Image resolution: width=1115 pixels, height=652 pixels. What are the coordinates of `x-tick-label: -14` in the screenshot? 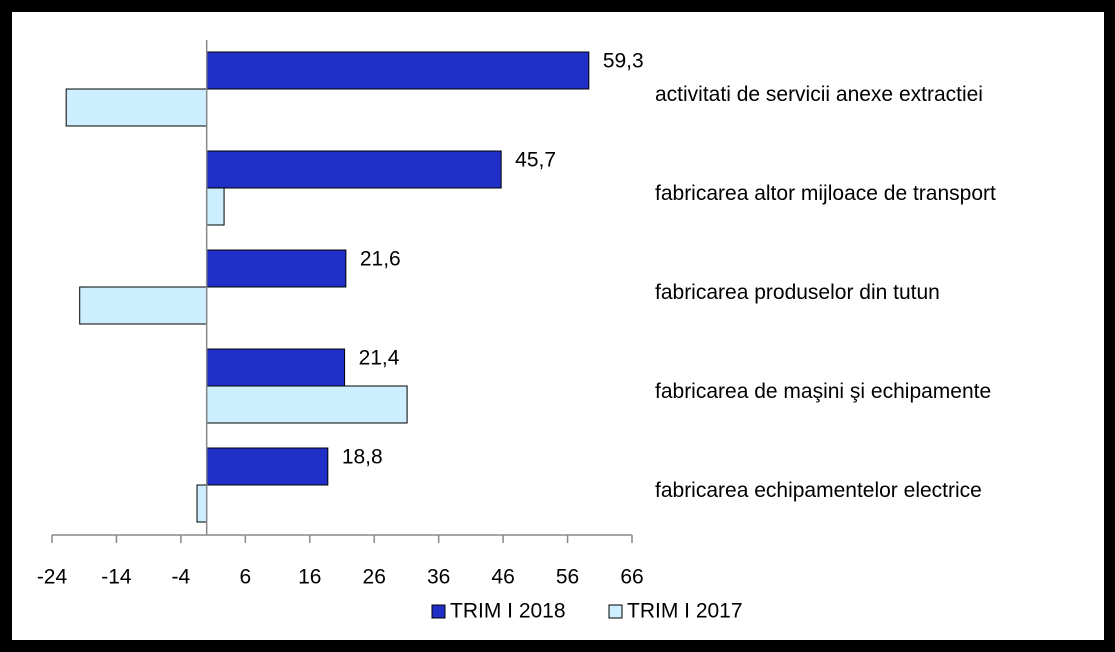 It's located at (116, 577).